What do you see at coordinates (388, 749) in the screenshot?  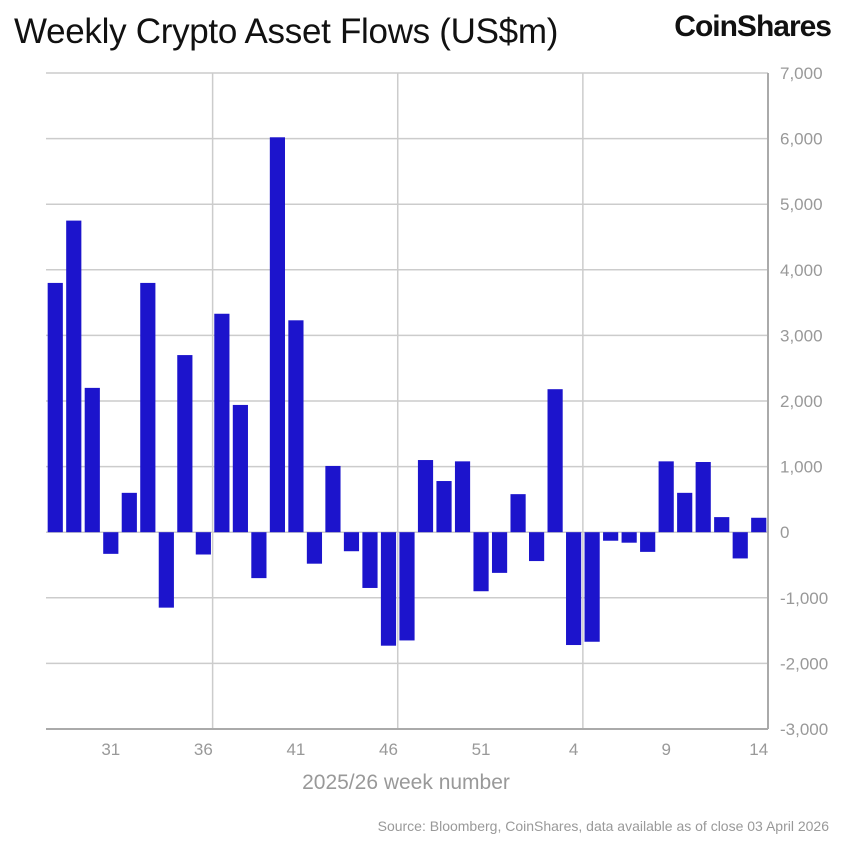 I see `x-tick-label: 46` at bounding box center [388, 749].